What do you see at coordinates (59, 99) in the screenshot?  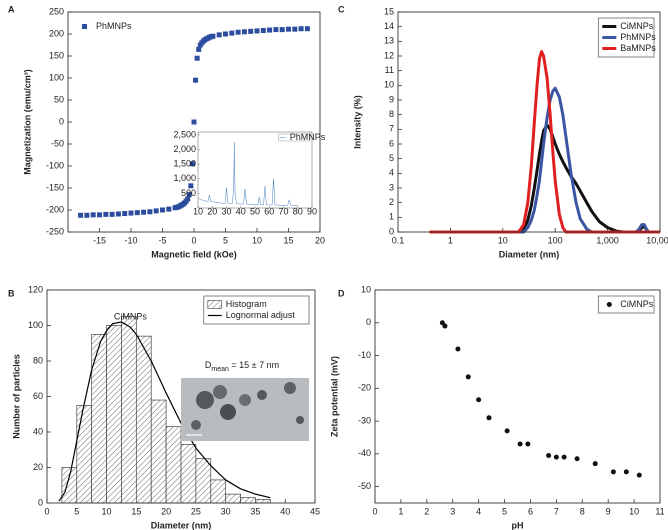 I see `y-tick-label: 50` at bounding box center [59, 99].